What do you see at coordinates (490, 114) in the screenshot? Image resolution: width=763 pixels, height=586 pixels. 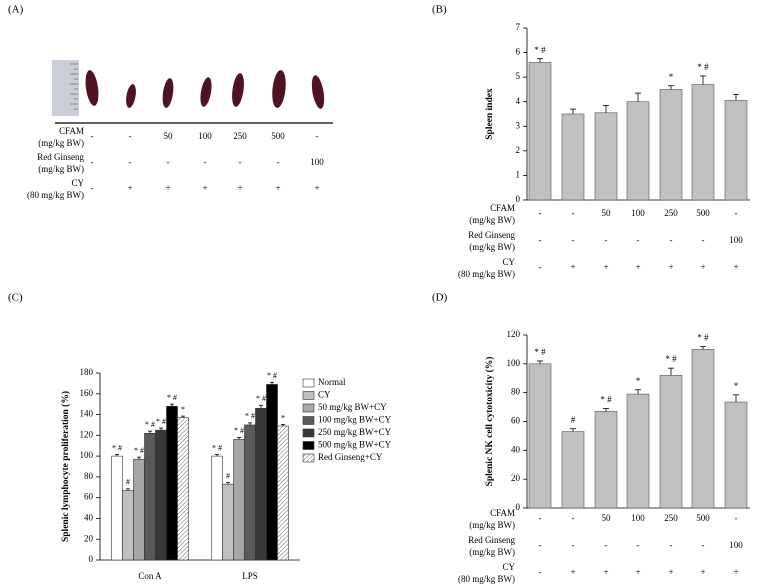 I see `y-axis-label: Spleen index` at bounding box center [490, 114].